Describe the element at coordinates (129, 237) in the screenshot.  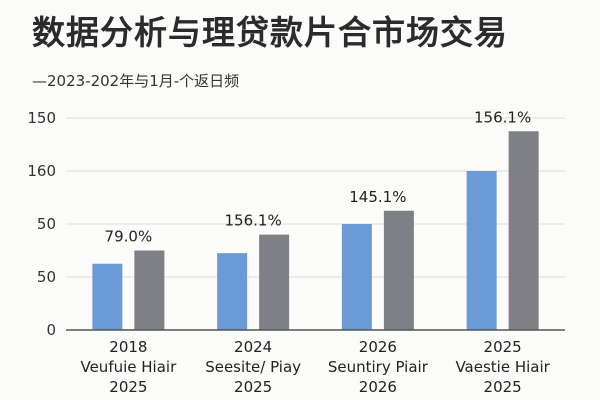
I see `data-label: 79.0%` at that location.